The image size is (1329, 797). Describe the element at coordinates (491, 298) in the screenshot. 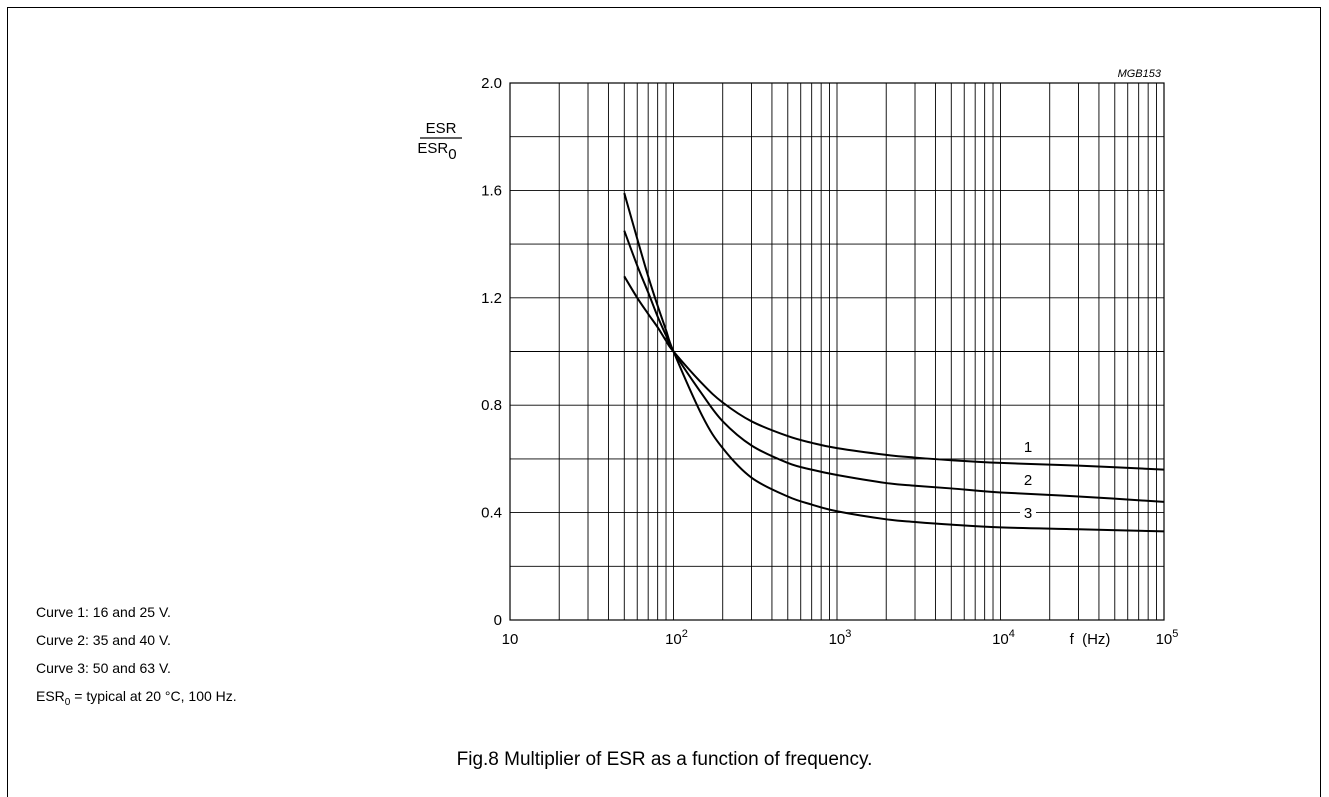

I see `y-tick-label: 1.2` at that location.